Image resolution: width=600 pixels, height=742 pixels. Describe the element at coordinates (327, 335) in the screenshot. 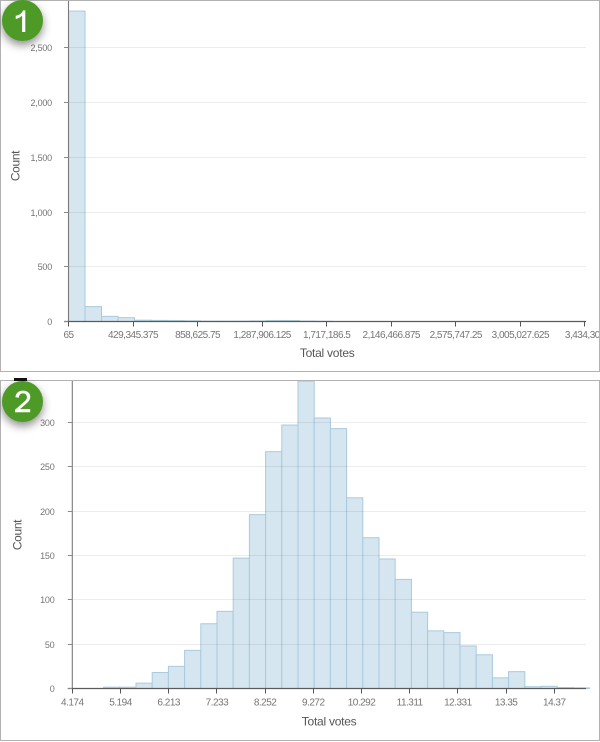

I see `svg-text: 1,717,186.5` at that location.